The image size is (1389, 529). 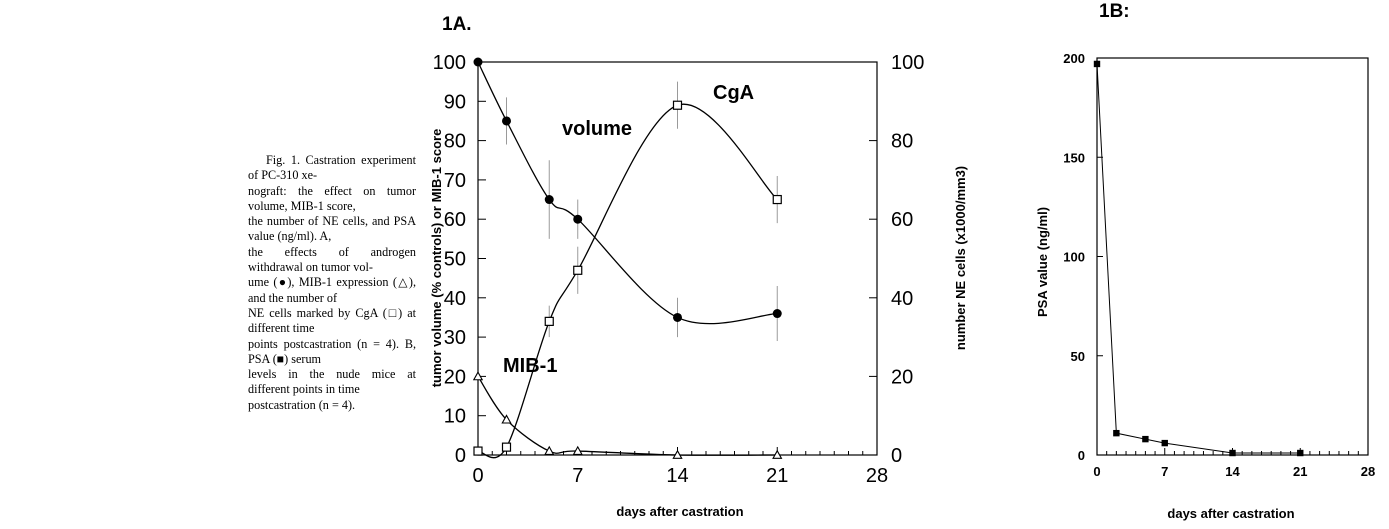 I want to click on y-tick-label-a: 20, so click(x=455, y=377).